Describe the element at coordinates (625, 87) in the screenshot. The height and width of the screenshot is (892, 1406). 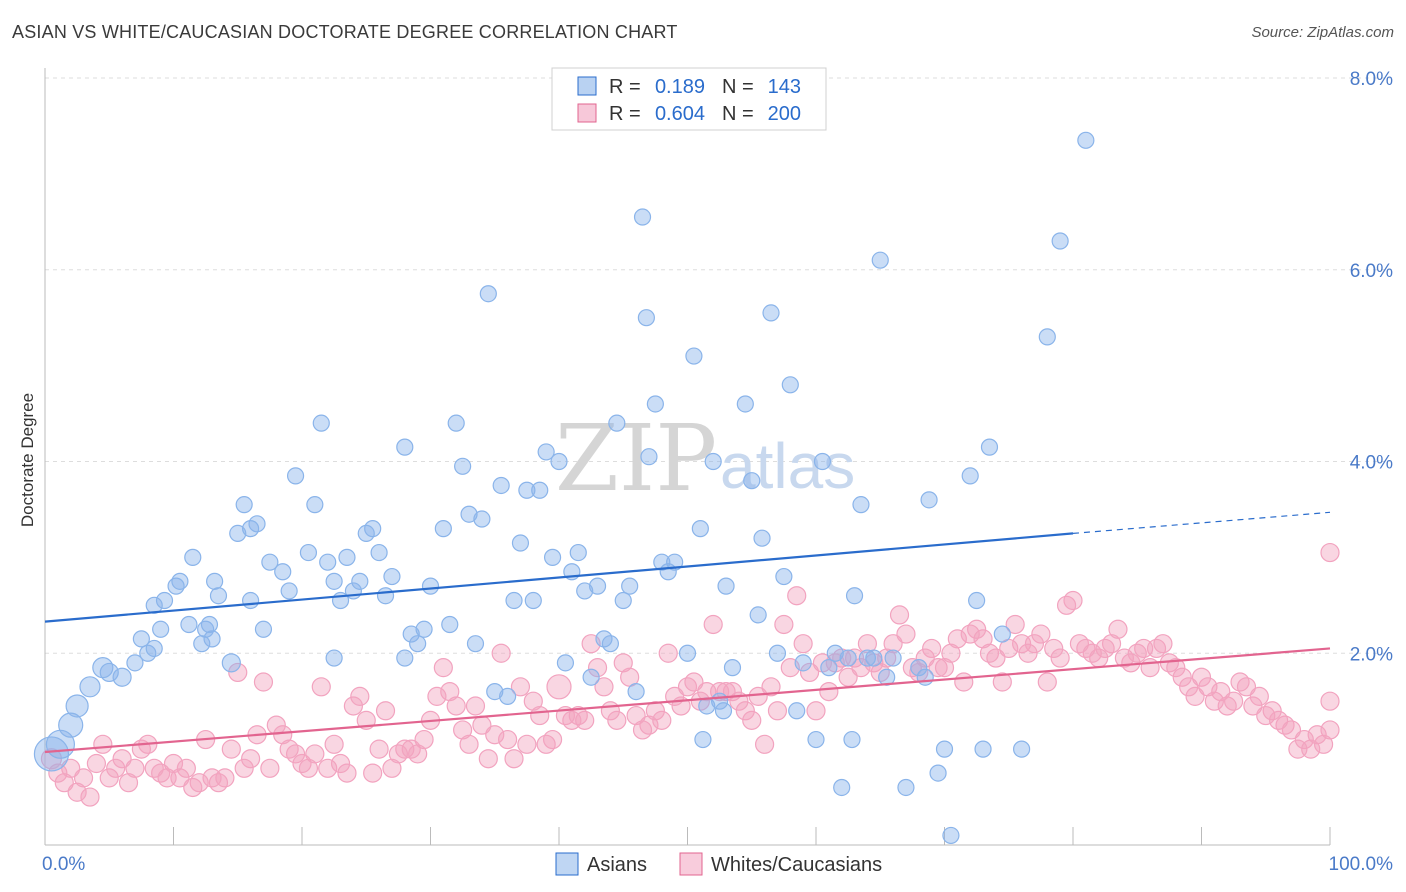
I see `stats-r-label-0: R =` at that location.